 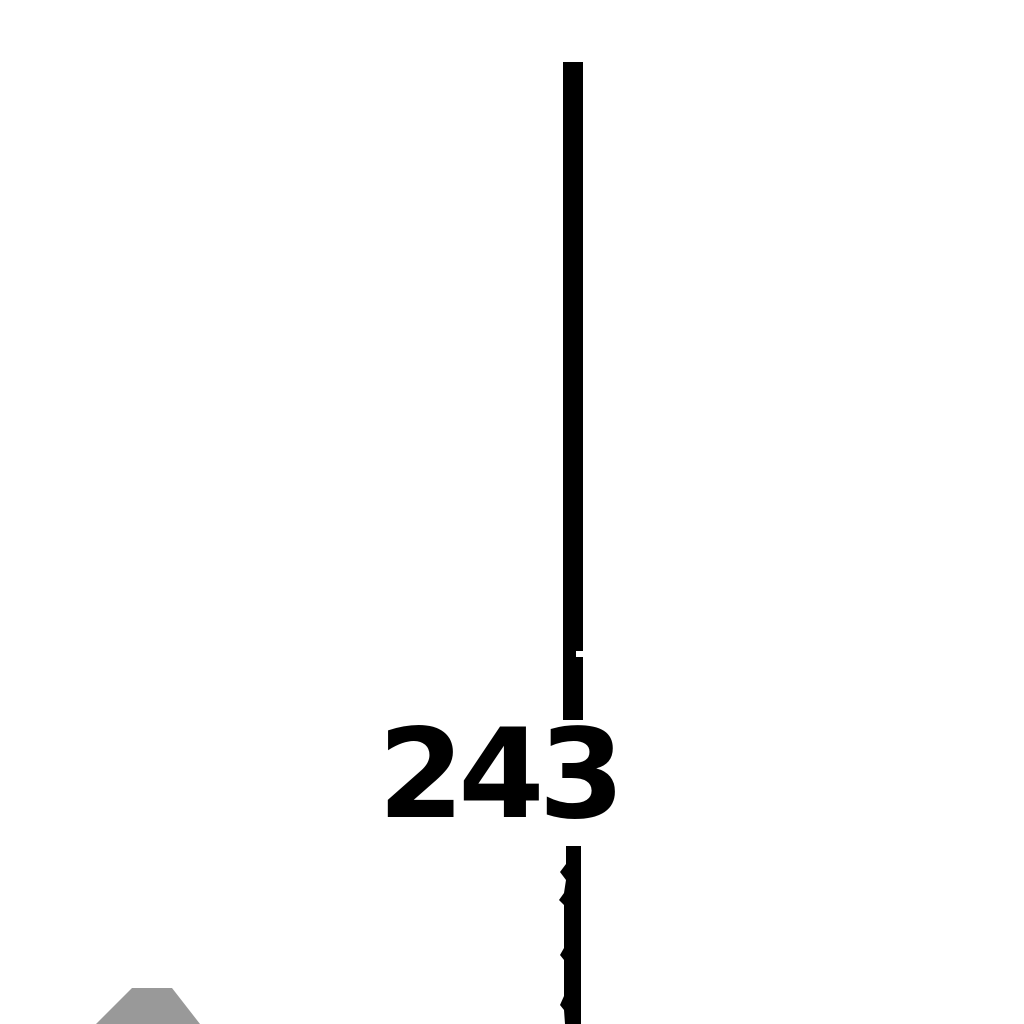 What do you see at coordinates (570, 935) in the screenshot?
I see `route-line-lower` at bounding box center [570, 935].